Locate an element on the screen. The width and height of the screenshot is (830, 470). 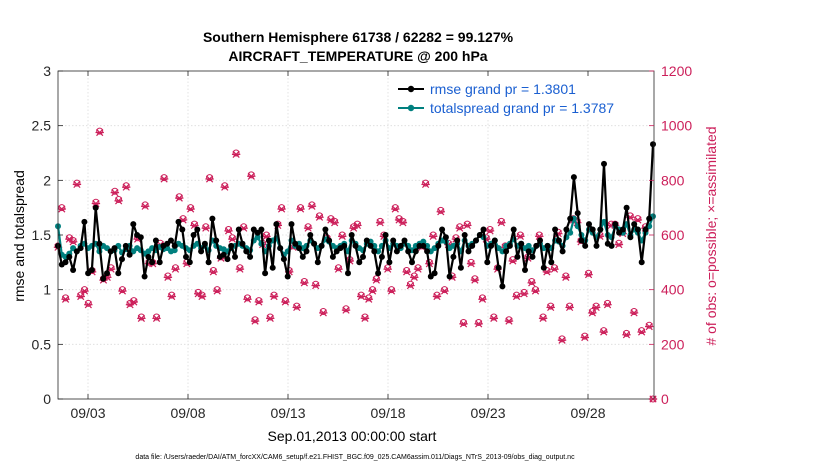
y2-tick-label: 600 is located at coordinates (673, 235).